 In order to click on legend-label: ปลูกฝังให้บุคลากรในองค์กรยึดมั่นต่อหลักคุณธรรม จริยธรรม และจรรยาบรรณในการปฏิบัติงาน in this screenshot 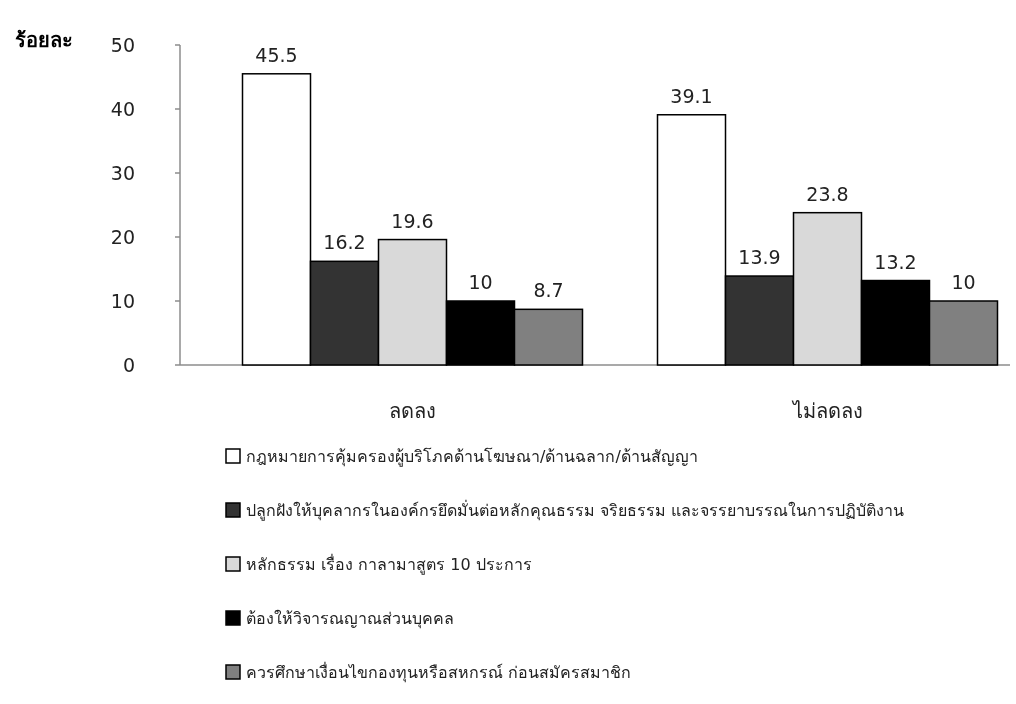, I will do `click(575, 510)`.